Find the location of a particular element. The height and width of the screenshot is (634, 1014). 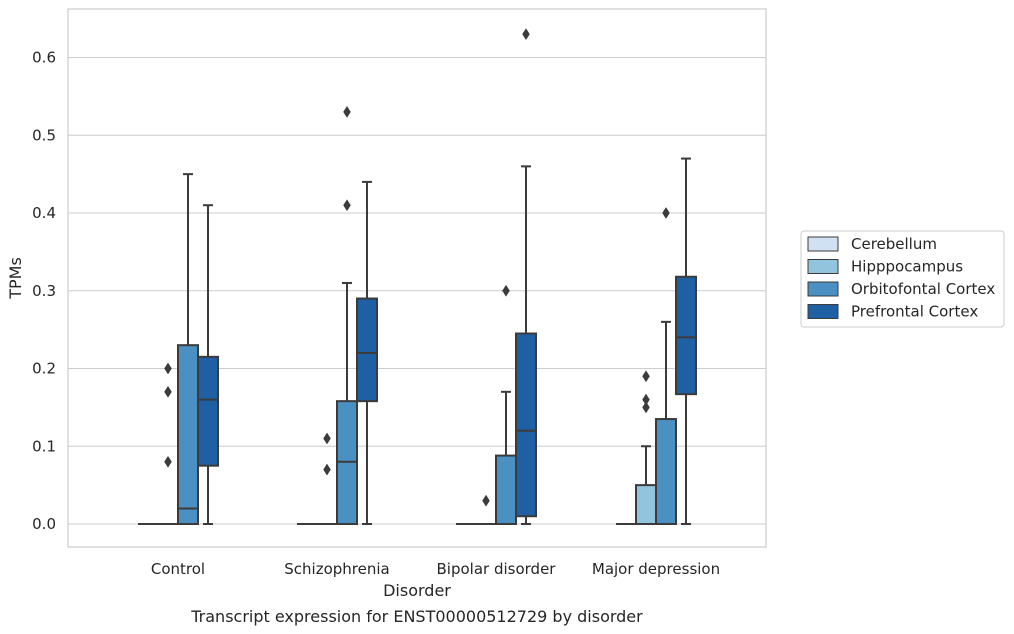

y-axis-title: TPMs is located at coordinates (15, 278).